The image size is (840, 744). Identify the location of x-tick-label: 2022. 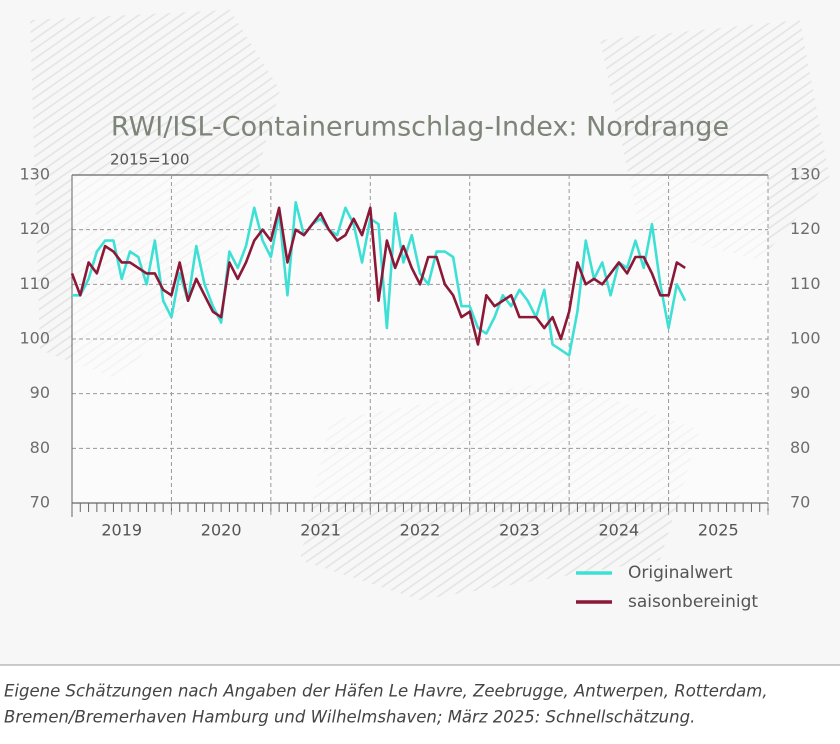
(420, 530).